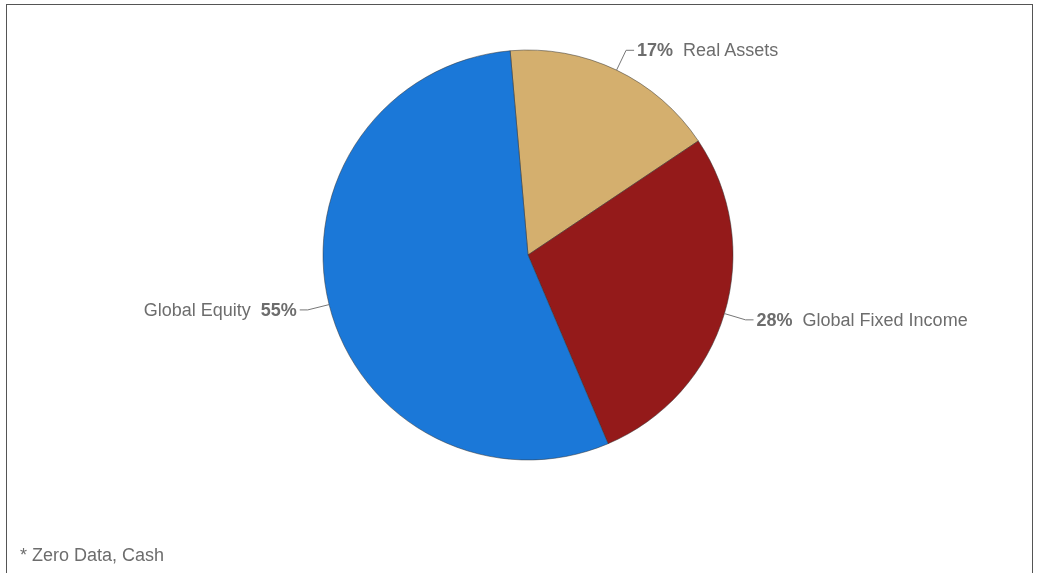  I want to click on text: * Zero Data, Cash, so click(92, 555).